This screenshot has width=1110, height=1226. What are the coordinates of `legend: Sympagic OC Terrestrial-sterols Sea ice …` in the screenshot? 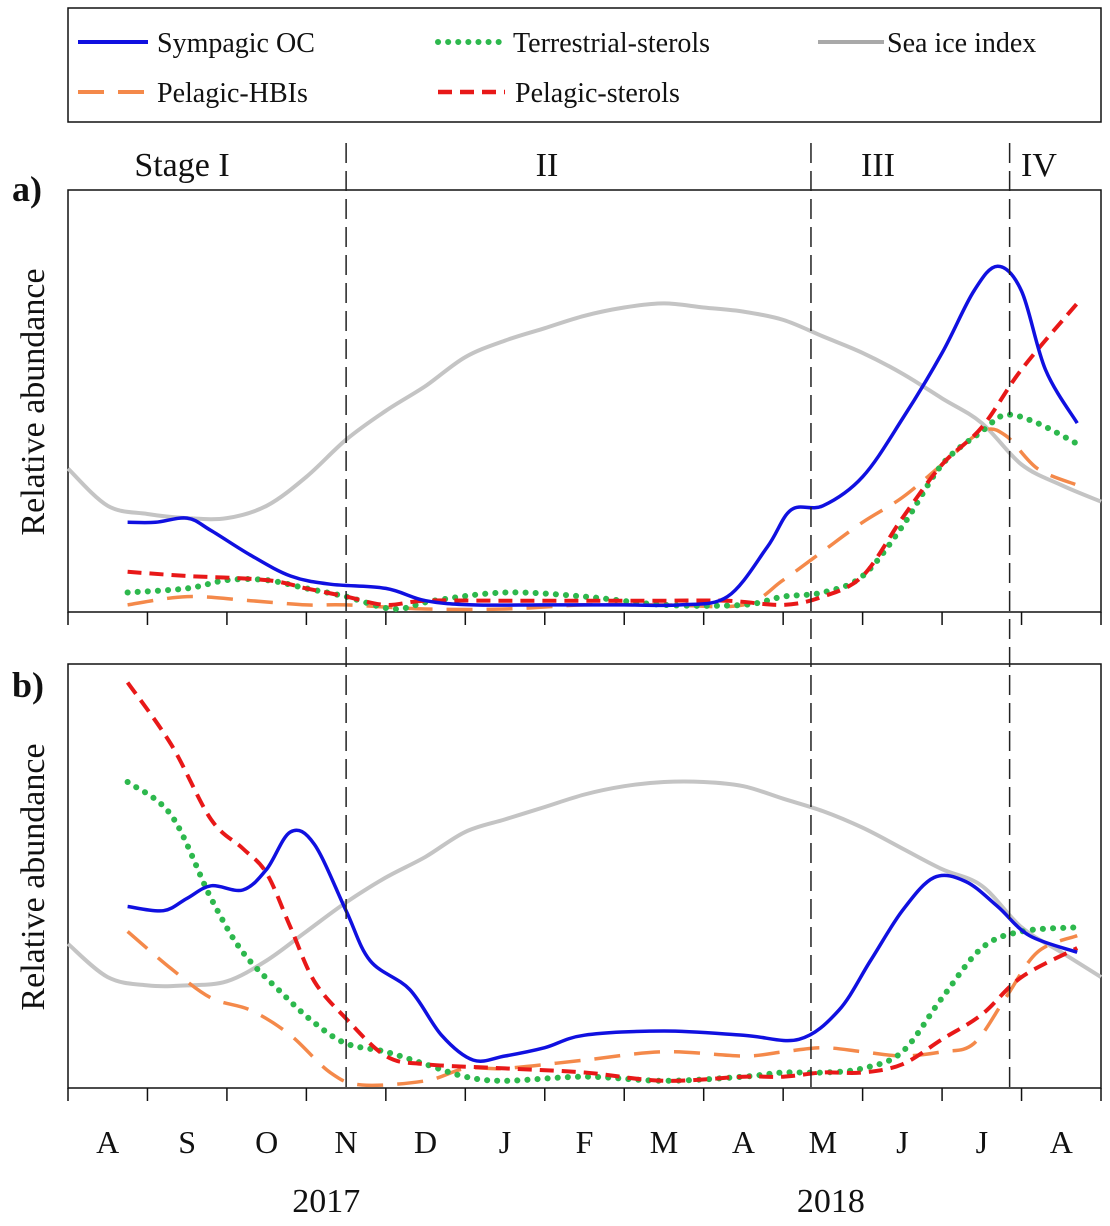 It's located at (584, 65).